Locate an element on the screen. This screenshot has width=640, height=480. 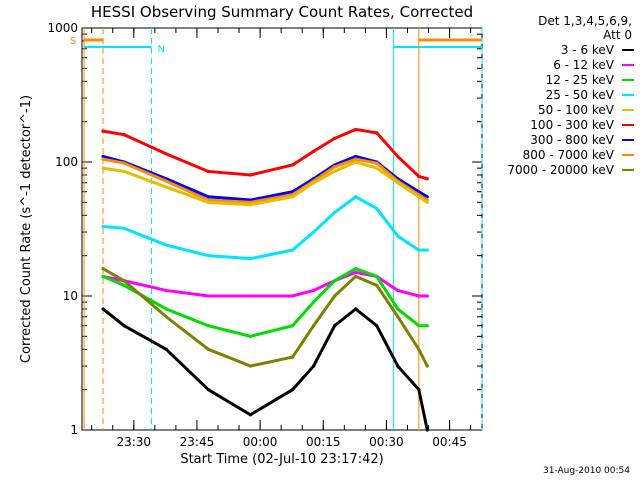
legend-item-label: 7000 - 20000 keV is located at coordinates (560, 170).